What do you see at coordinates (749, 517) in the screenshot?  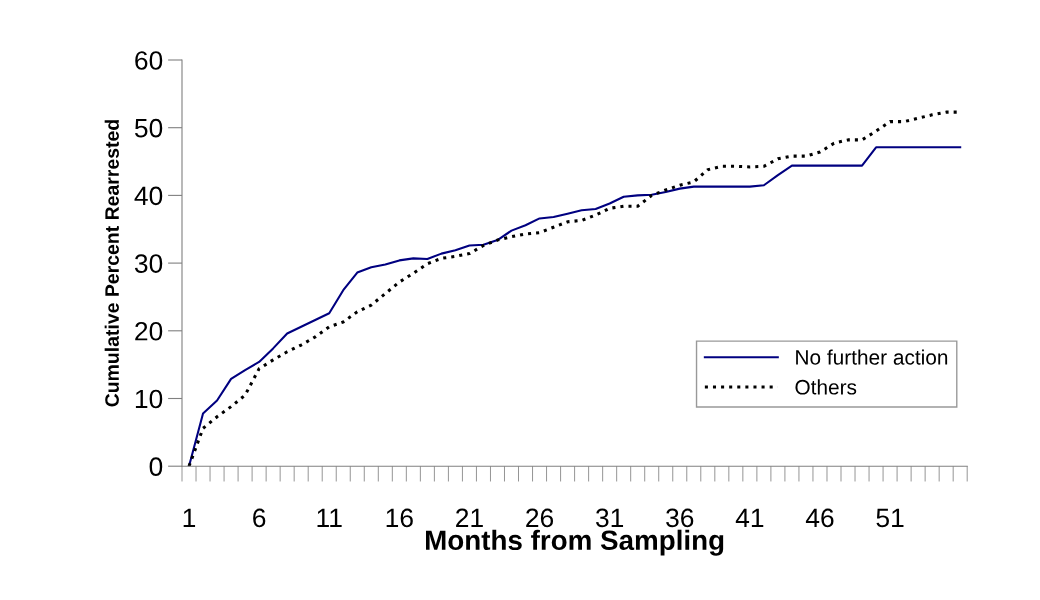 I see `x-tick-label: 41` at bounding box center [749, 517].